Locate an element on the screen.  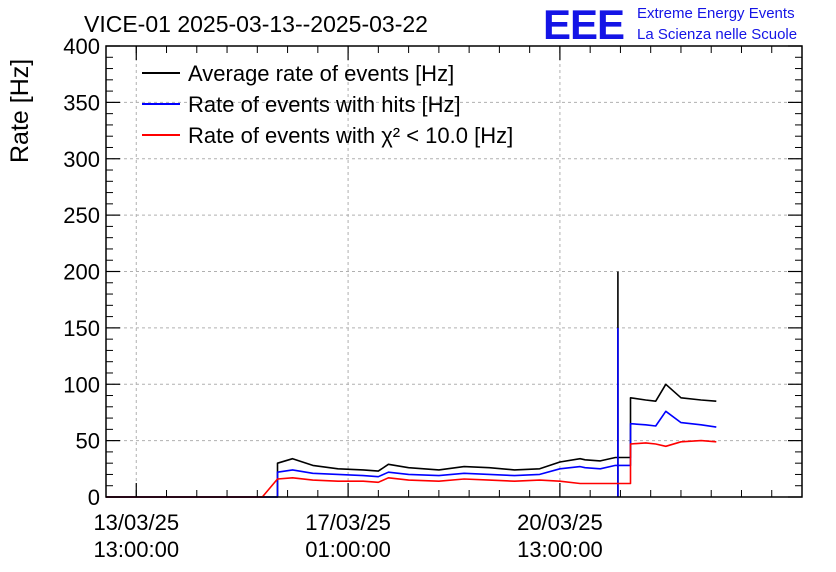
chart-title: VICE-01 2025-03-13--2025-03-22 is located at coordinates (256, 24).